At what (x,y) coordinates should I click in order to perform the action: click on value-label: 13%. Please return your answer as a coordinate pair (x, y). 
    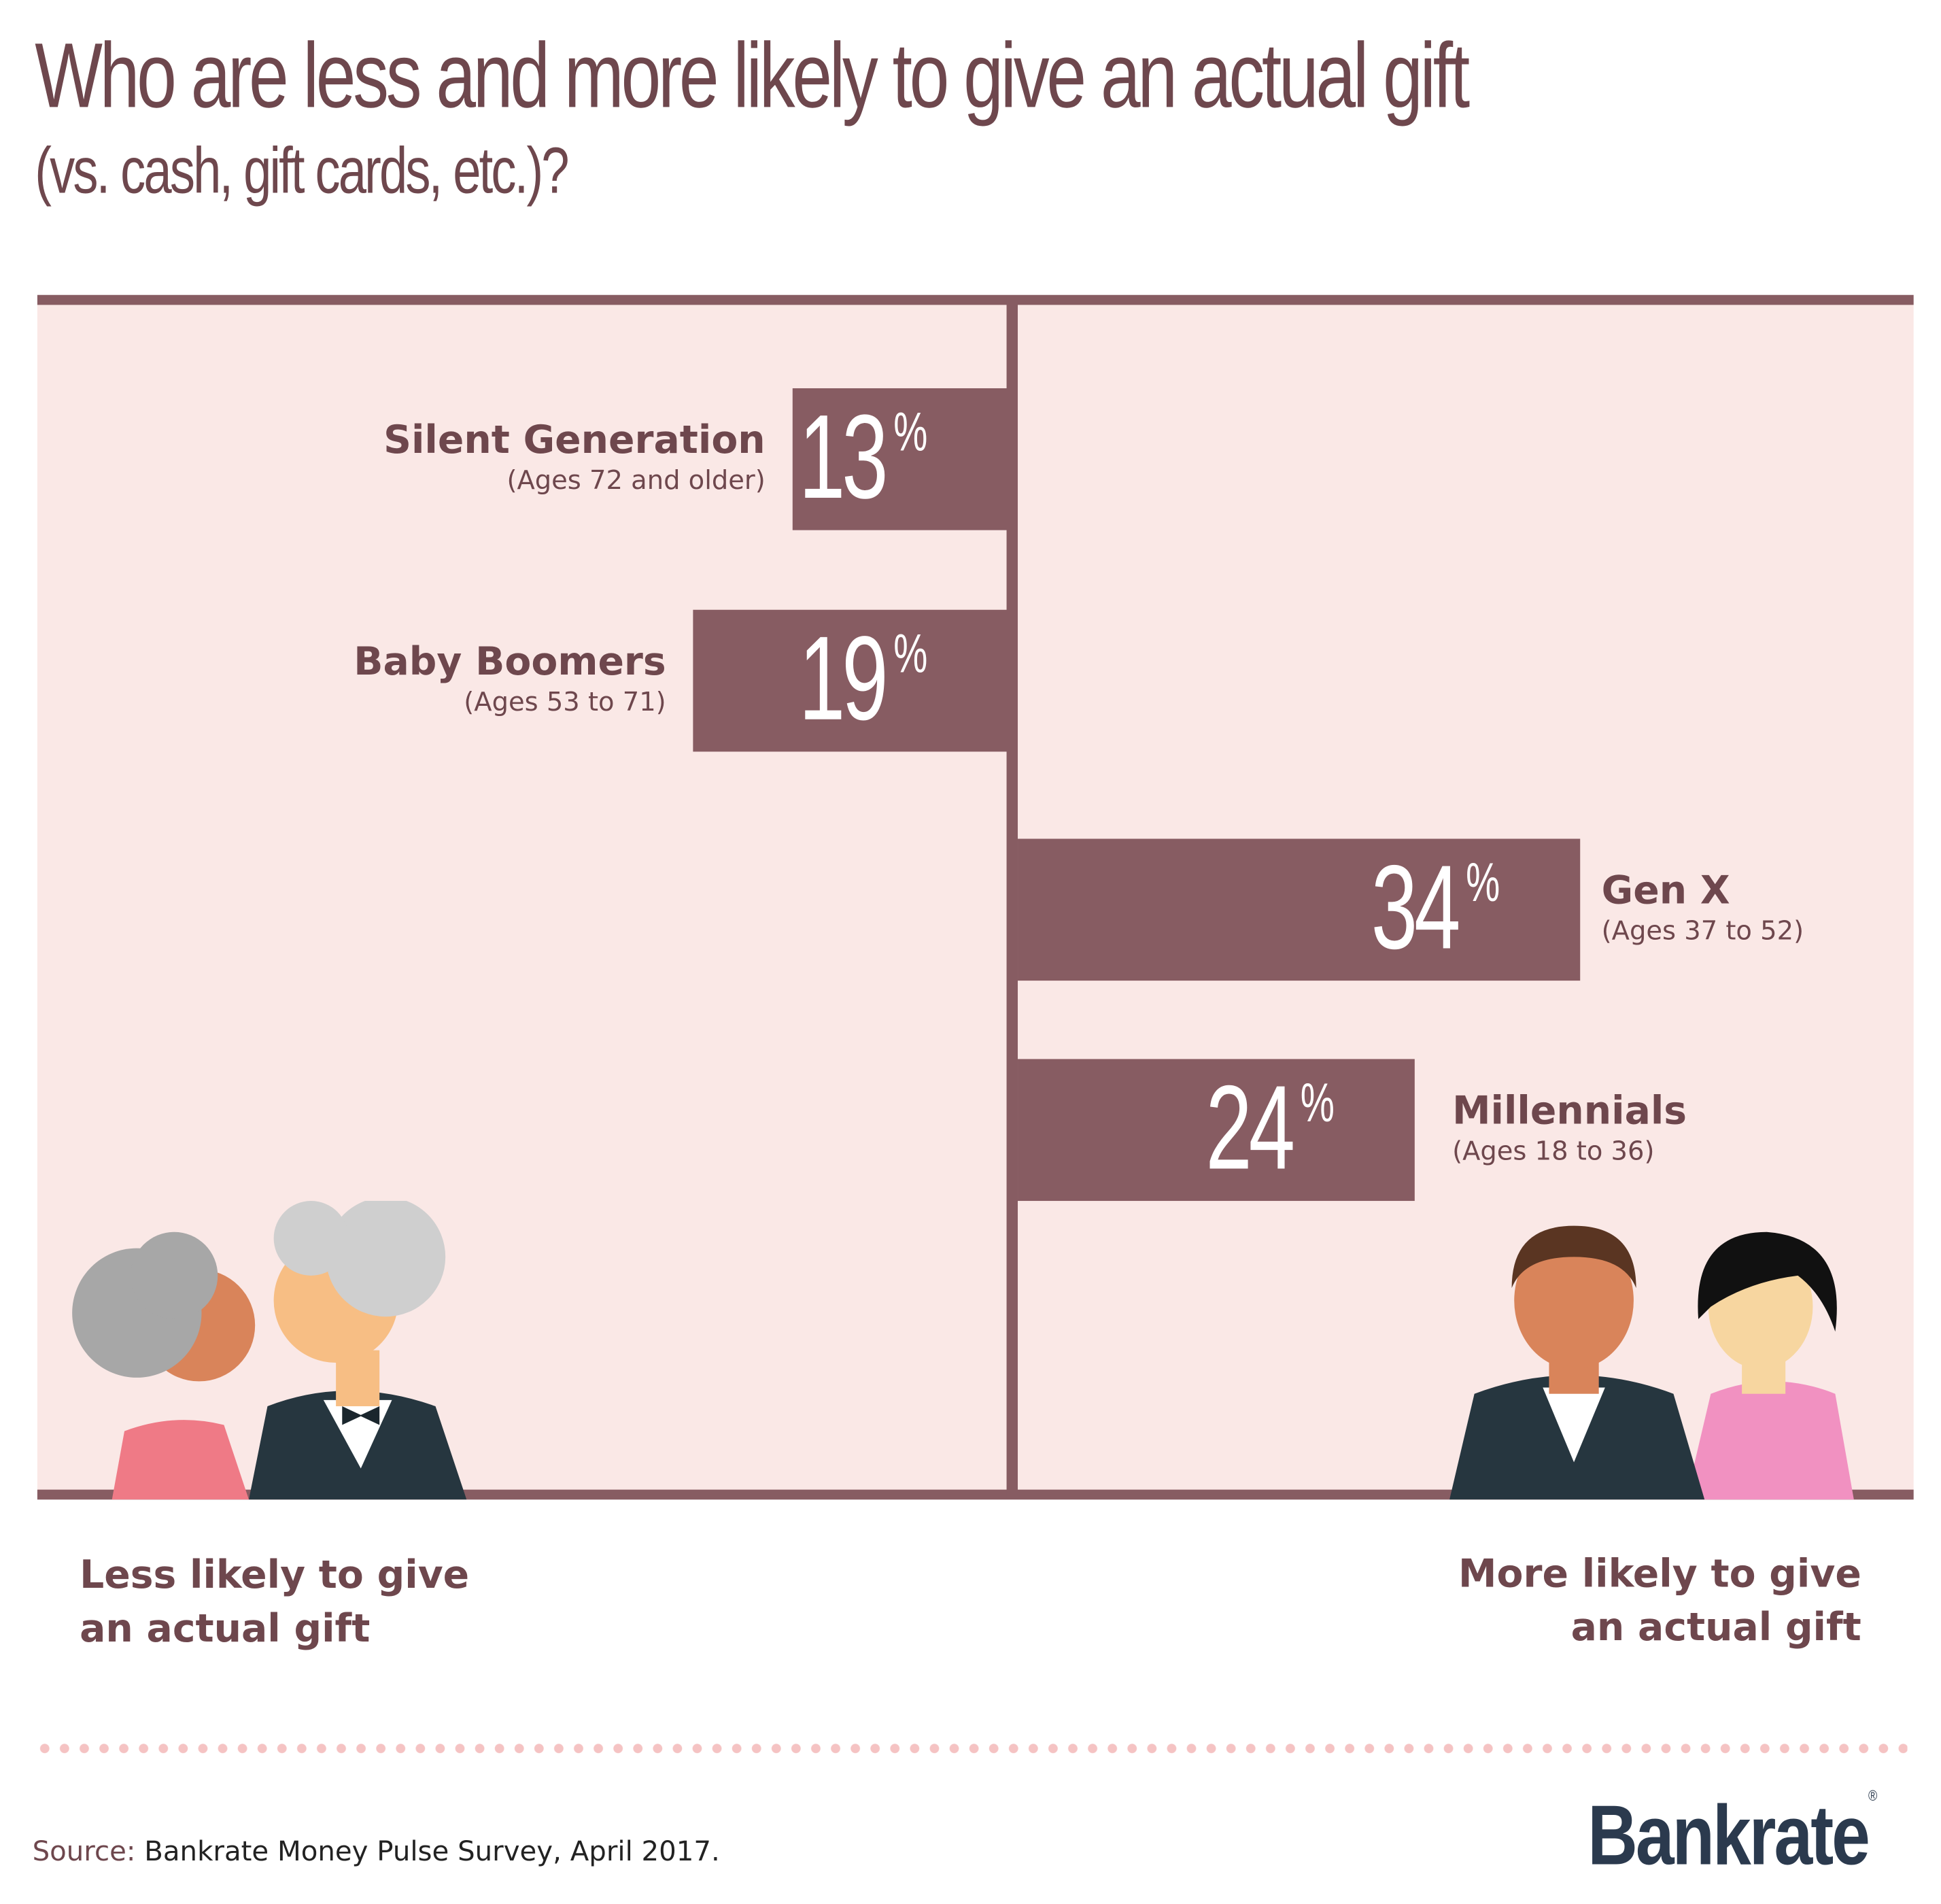
    Looking at the image, I should click on (863, 458).